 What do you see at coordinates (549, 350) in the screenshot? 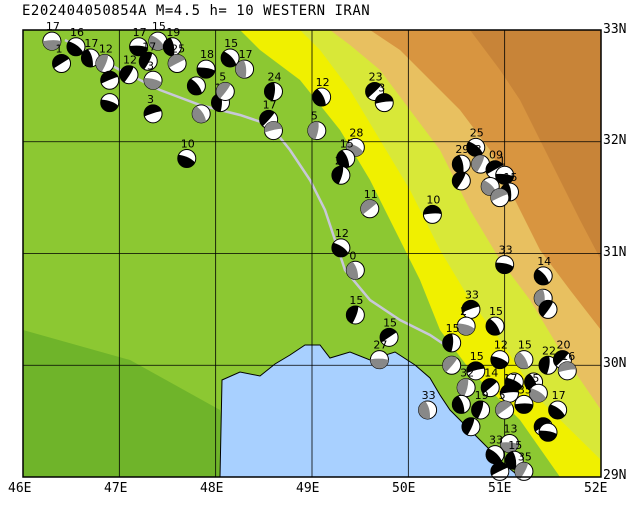
I see `depth-label: 22` at bounding box center [549, 350].